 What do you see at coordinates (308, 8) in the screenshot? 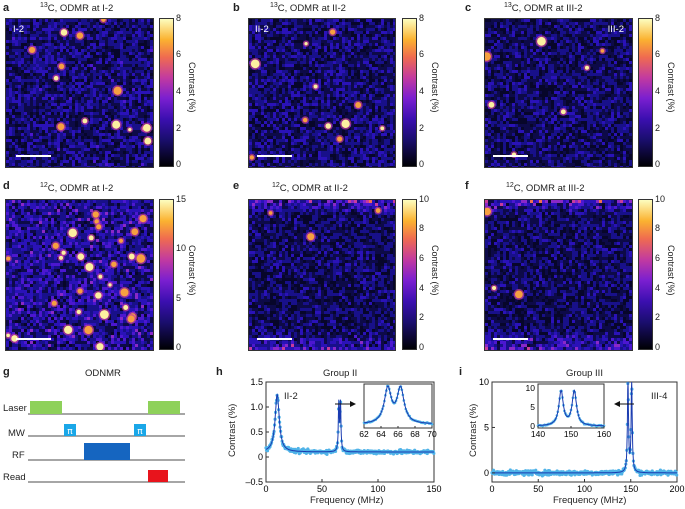
I see `panel-title: 13C, ODMR at II-2` at bounding box center [308, 8].